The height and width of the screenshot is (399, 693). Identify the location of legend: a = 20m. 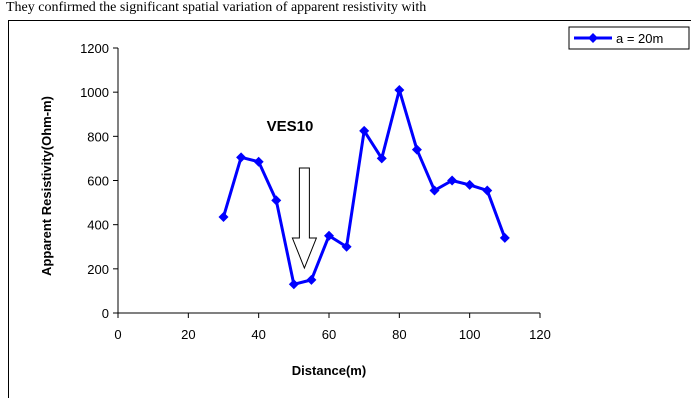
(629, 38).